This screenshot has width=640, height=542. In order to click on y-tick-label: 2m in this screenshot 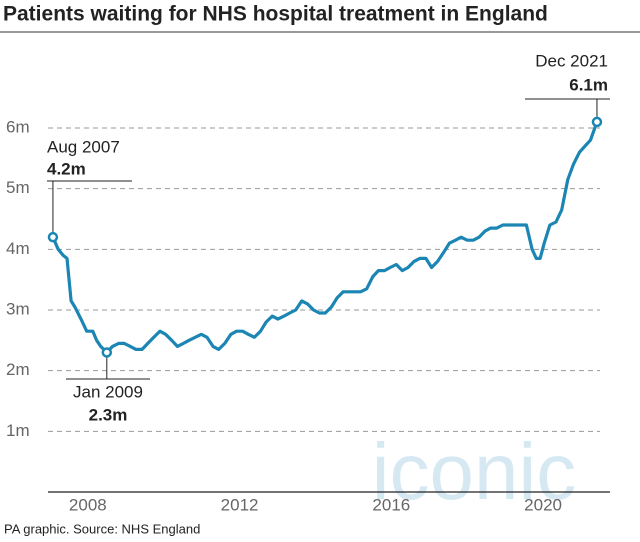, I will do `click(18, 369)`.